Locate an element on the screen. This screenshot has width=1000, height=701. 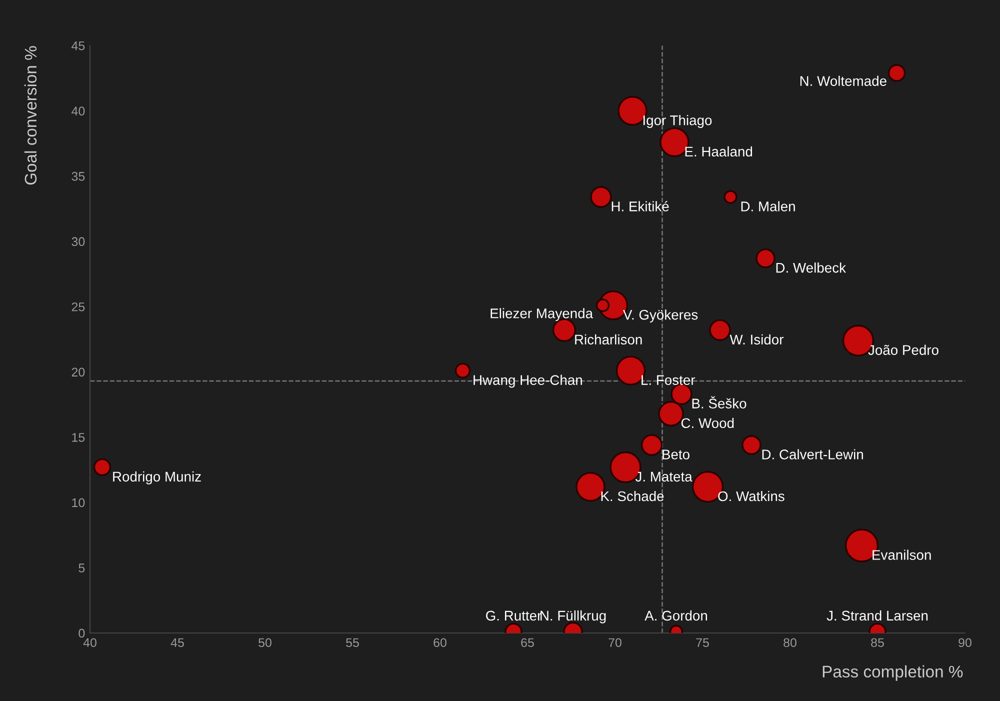
annotation: N. Woltemade is located at coordinates (843, 81).